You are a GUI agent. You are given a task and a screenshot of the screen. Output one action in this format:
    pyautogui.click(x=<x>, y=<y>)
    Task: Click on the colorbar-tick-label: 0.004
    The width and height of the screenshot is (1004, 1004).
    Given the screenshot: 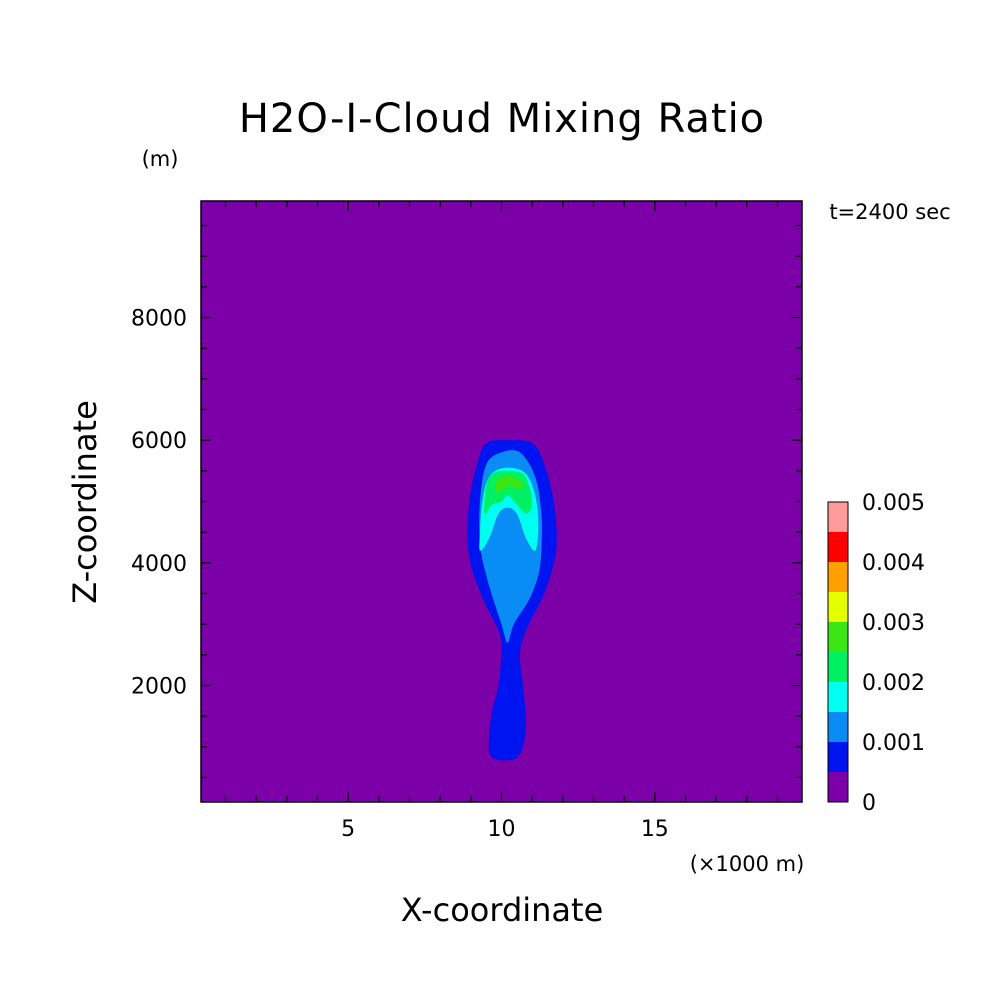 What is the action you would take?
    pyautogui.click(x=893, y=563)
    